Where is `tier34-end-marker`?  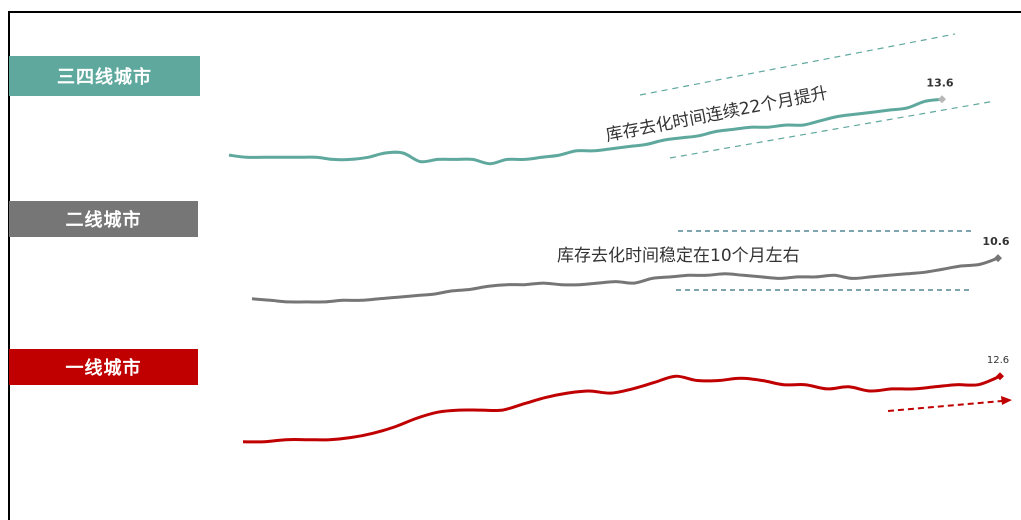
tier34-end-marker is located at coordinates (942, 99).